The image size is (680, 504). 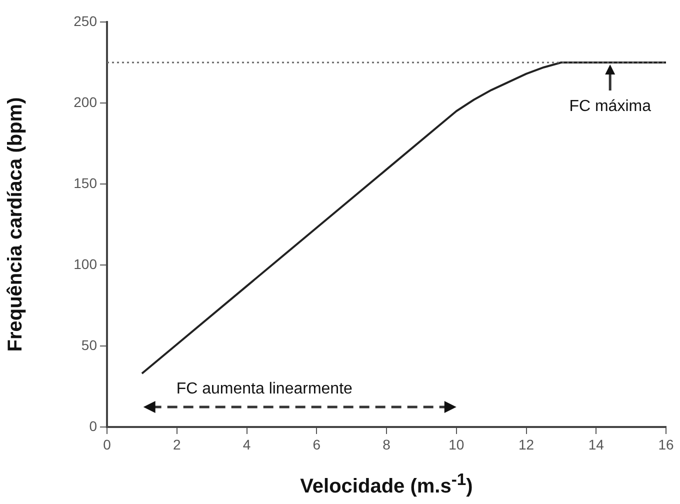 I want to click on x-tick-label: 14, so click(x=596, y=444).